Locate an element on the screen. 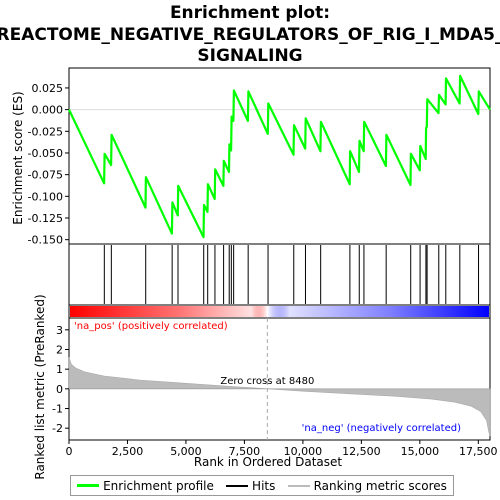  legend-item-enrichment: Enrichment profile is located at coordinates (145, 486).